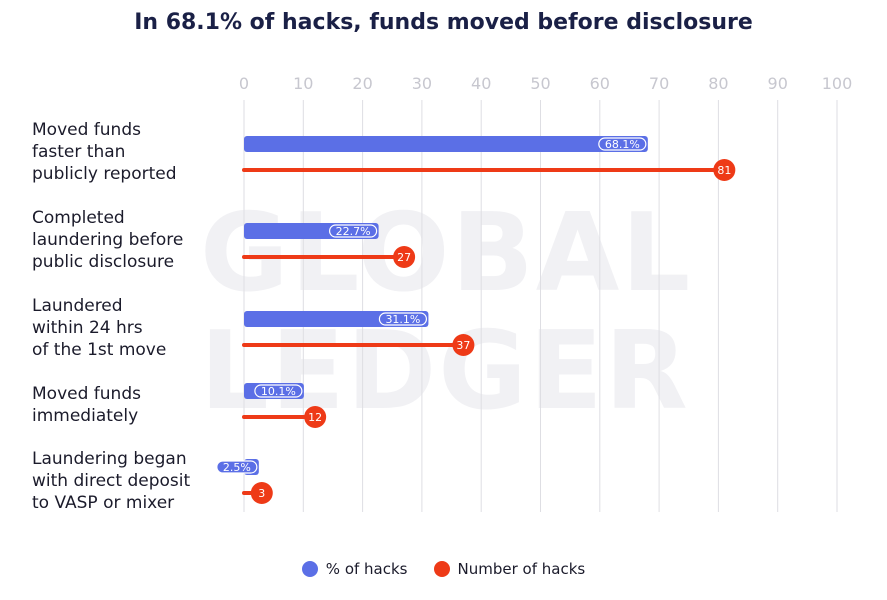 This screenshot has height=600, width=887. What do you see at coordinates (422, 83) in the screenshot?
I see `x-tick-label: 30` at bounding box center [422, 83].